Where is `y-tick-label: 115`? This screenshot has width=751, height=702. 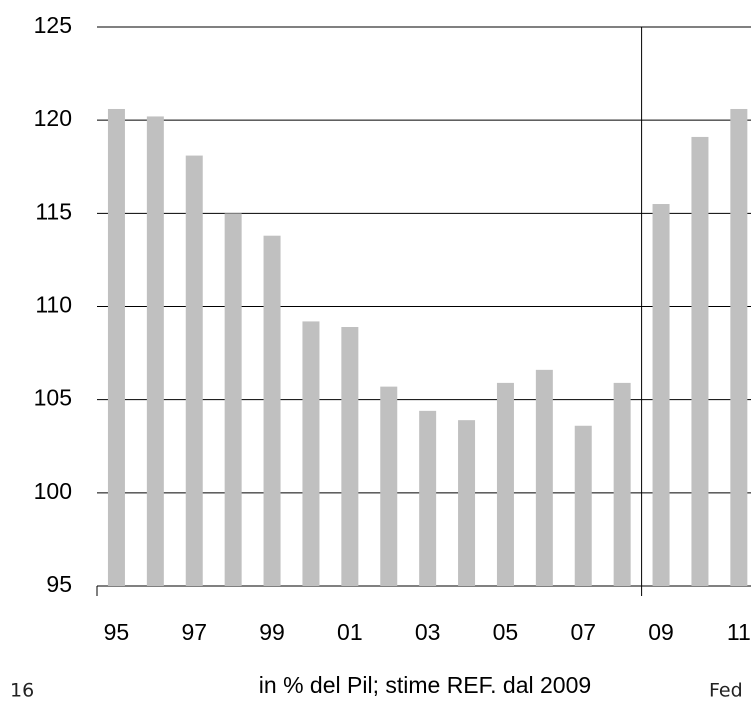 y-tick-label: 115 is located at coordinates (53, 211).